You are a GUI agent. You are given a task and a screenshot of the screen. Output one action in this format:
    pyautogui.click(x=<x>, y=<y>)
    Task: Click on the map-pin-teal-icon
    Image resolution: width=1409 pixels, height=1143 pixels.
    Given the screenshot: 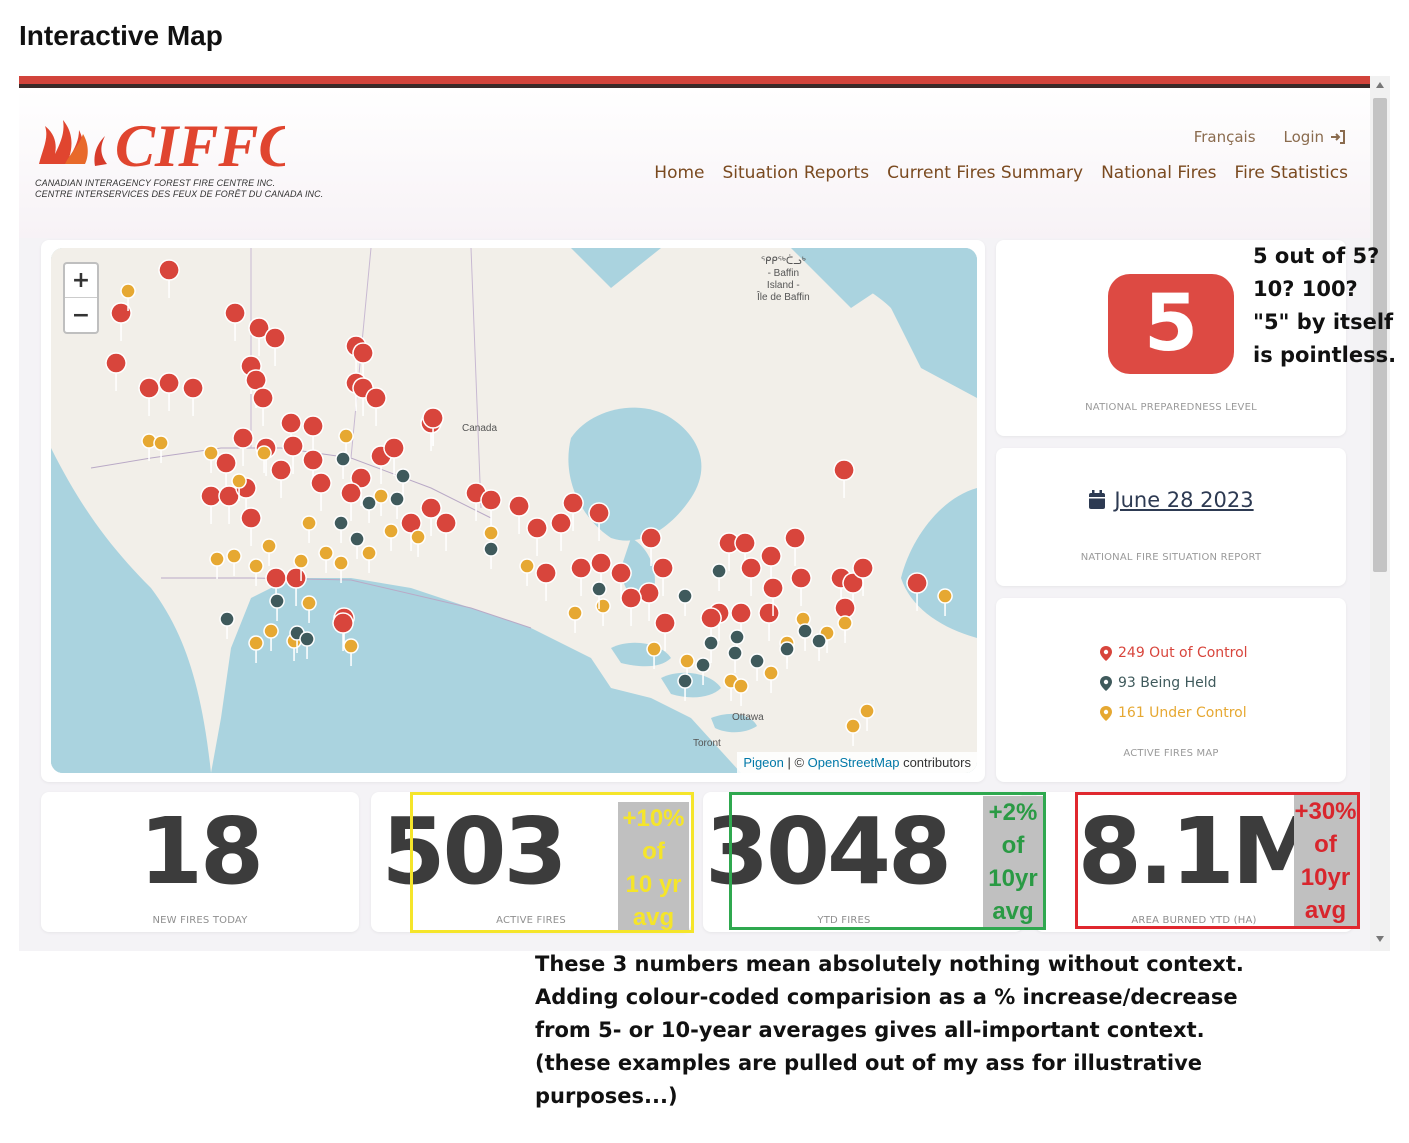 What is the action you would take?
    pyautogui.click(x=1106, y=683)
    